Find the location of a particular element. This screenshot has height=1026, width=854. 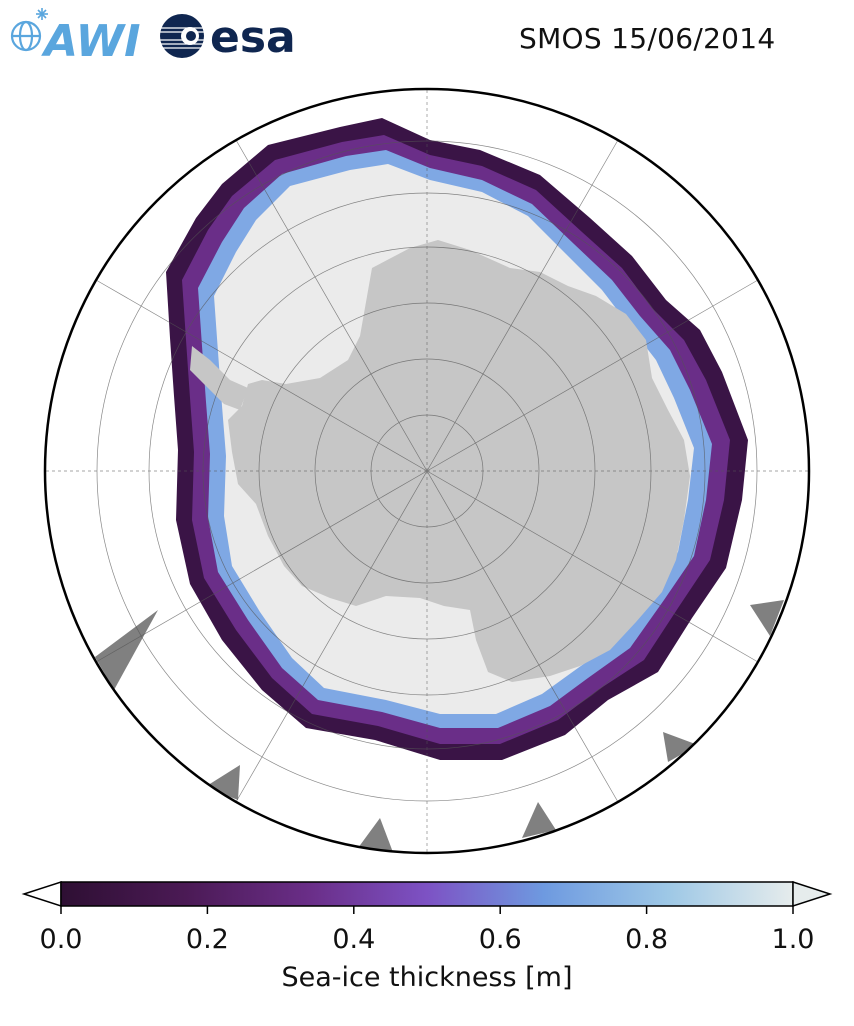

colorbar-tick-label: 0.8 is located at coordinates (647, 939).